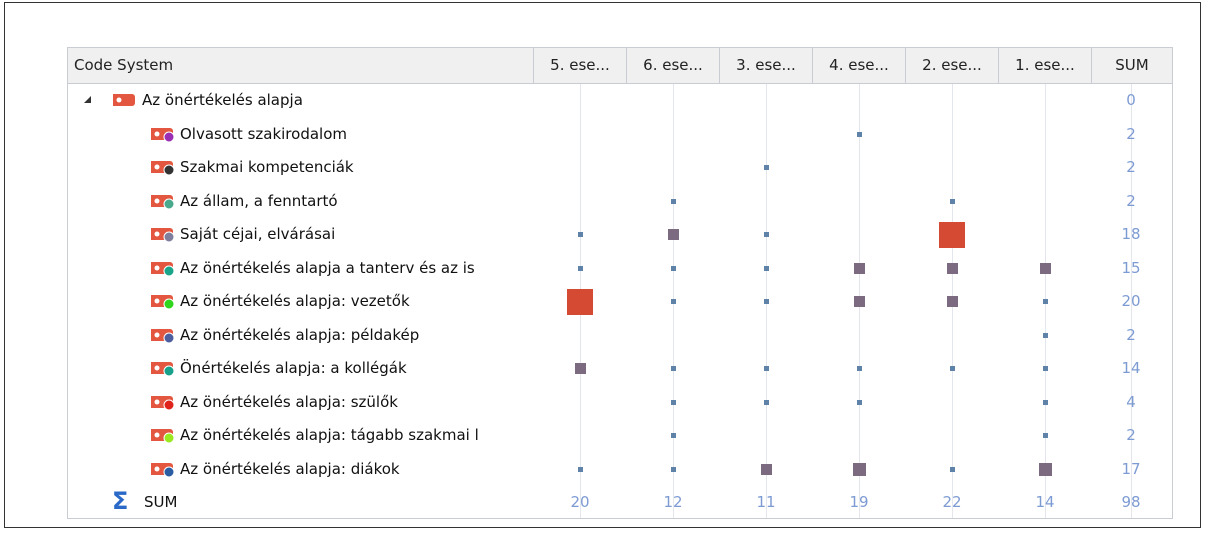  I want to click on header-sum: SUM, so click(1131, 65).